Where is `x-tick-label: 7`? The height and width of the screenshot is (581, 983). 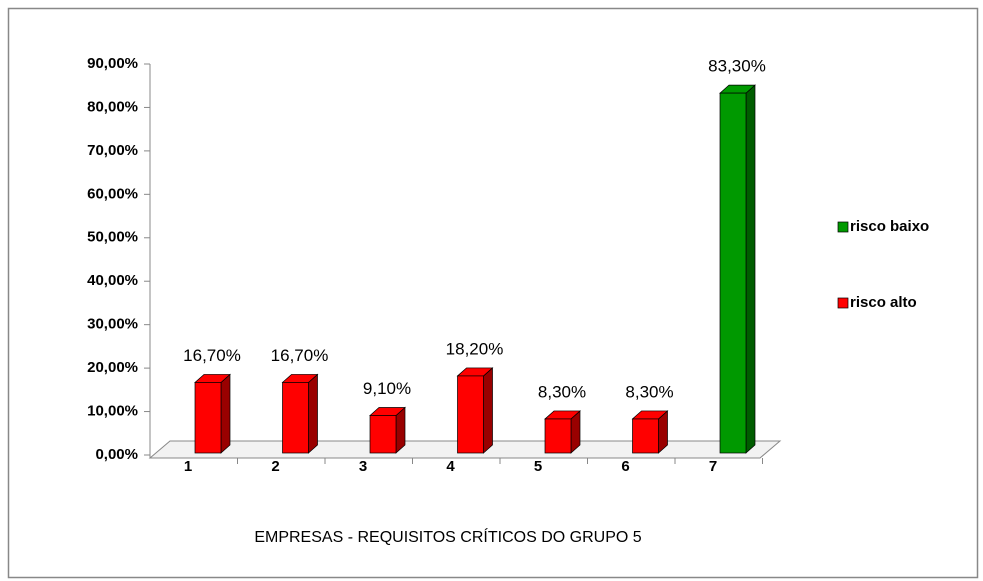 x-tick-label: 7 is located at coordinates (713, 466).